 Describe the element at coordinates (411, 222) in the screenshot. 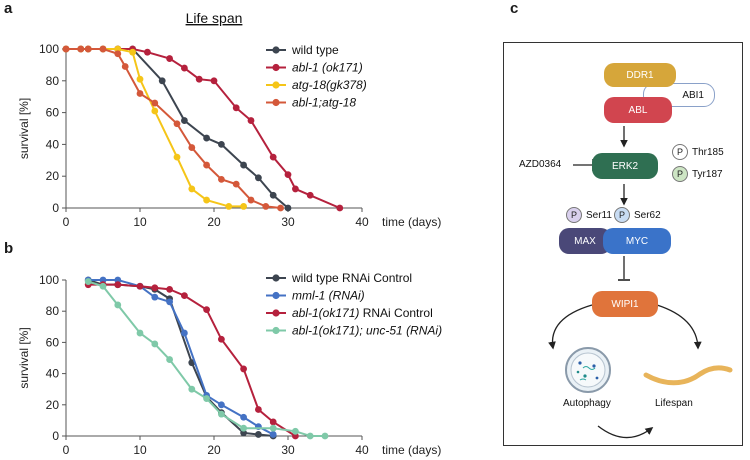

I see `chart-a-x-label: time (days)` at that location.